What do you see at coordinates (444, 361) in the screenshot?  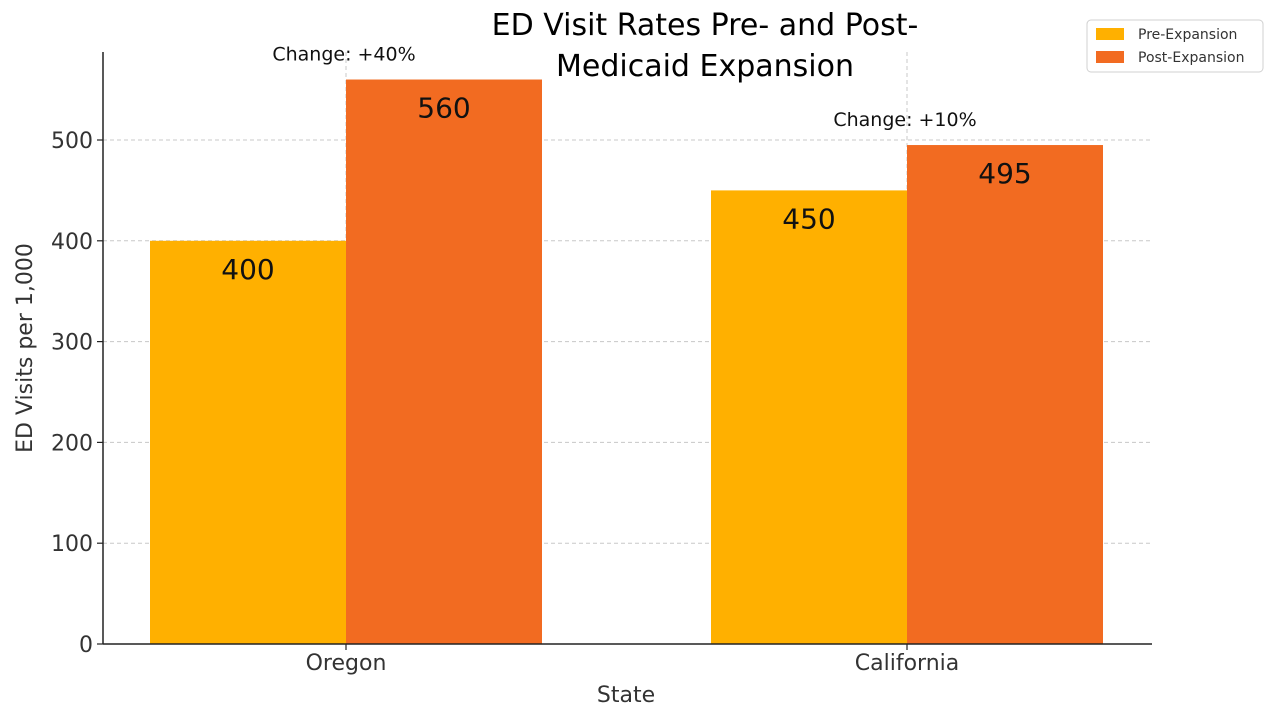 I see `bar-oregon-post-expansion` at bounding box center [444, 361].